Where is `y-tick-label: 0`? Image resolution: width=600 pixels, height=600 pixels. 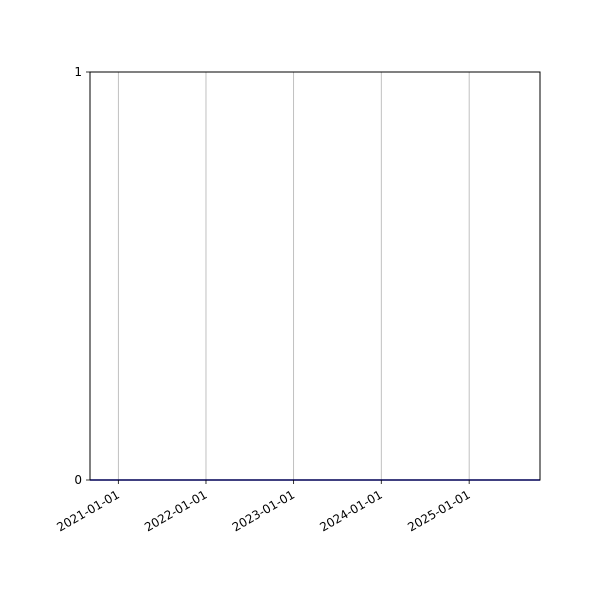
y-tick-label: 0 is located at coordinates (78, 480).